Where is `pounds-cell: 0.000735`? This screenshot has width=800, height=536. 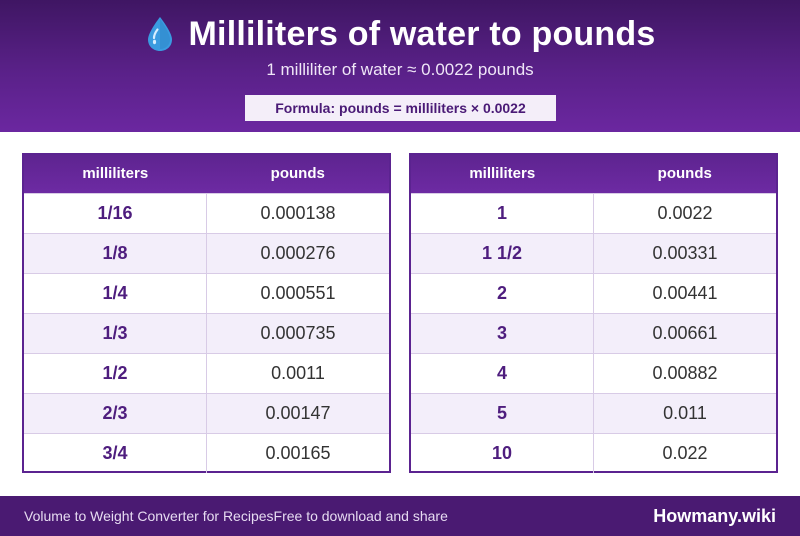
pounds-cell: 0.000735 is located at coordinates (298, 332).